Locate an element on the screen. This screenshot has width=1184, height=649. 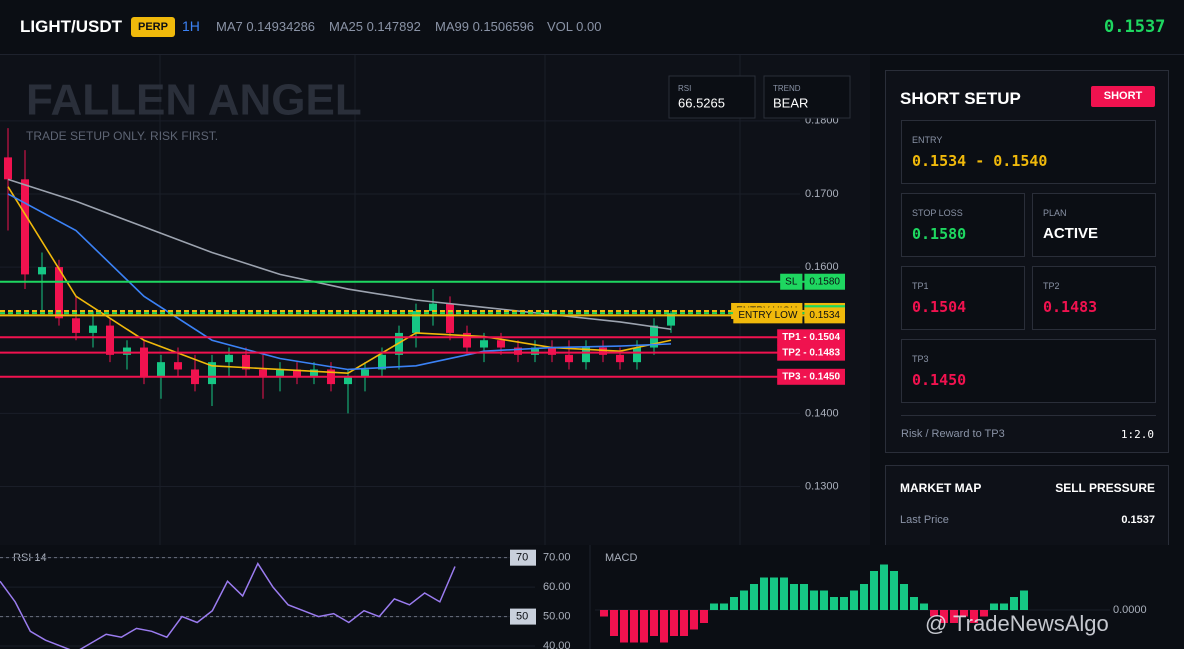
rsi-tick-label: 40.00 is located at coordinates (557, 644).